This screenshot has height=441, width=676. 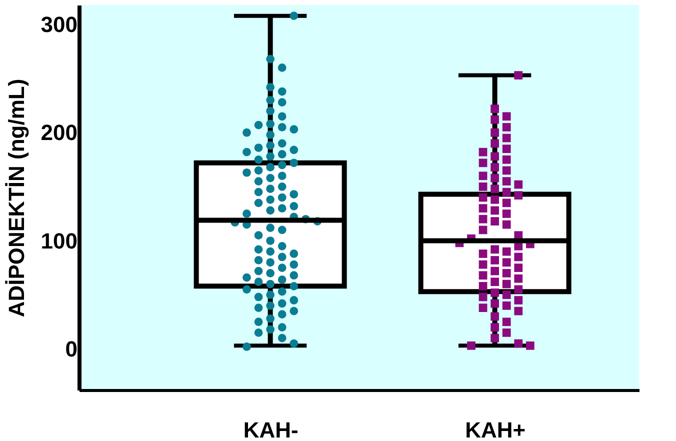 I want to click on y-tick-label: 100, so click(x=59, y=241).